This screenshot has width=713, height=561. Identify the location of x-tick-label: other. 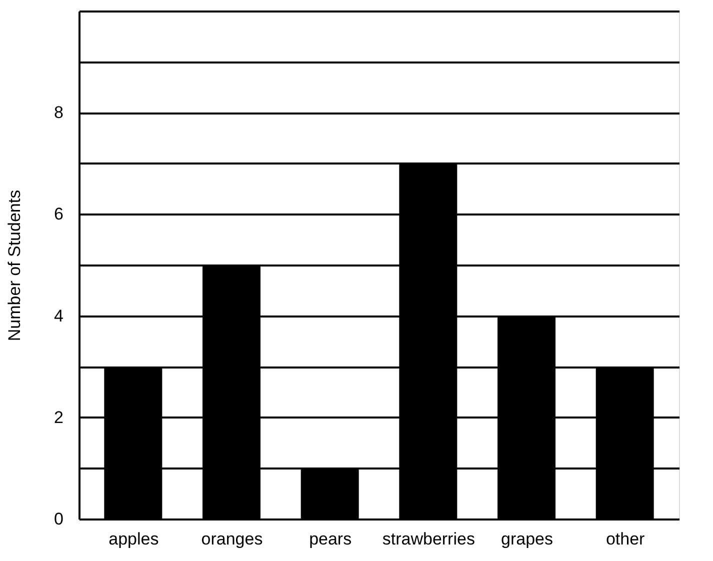
(626, 539).